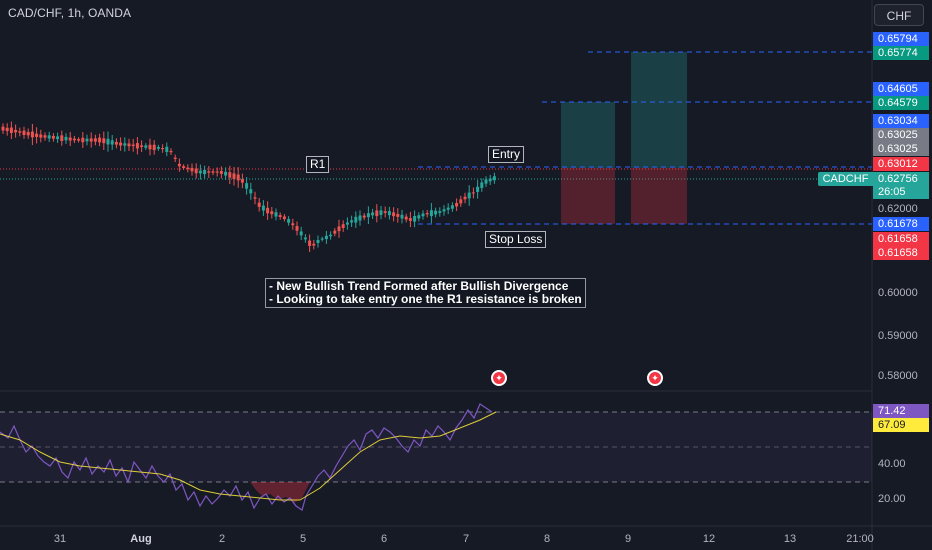  Describe the element at coordinates (901, 164) in the screenshot. I see `price-label-r1: 0.63012` at that location.